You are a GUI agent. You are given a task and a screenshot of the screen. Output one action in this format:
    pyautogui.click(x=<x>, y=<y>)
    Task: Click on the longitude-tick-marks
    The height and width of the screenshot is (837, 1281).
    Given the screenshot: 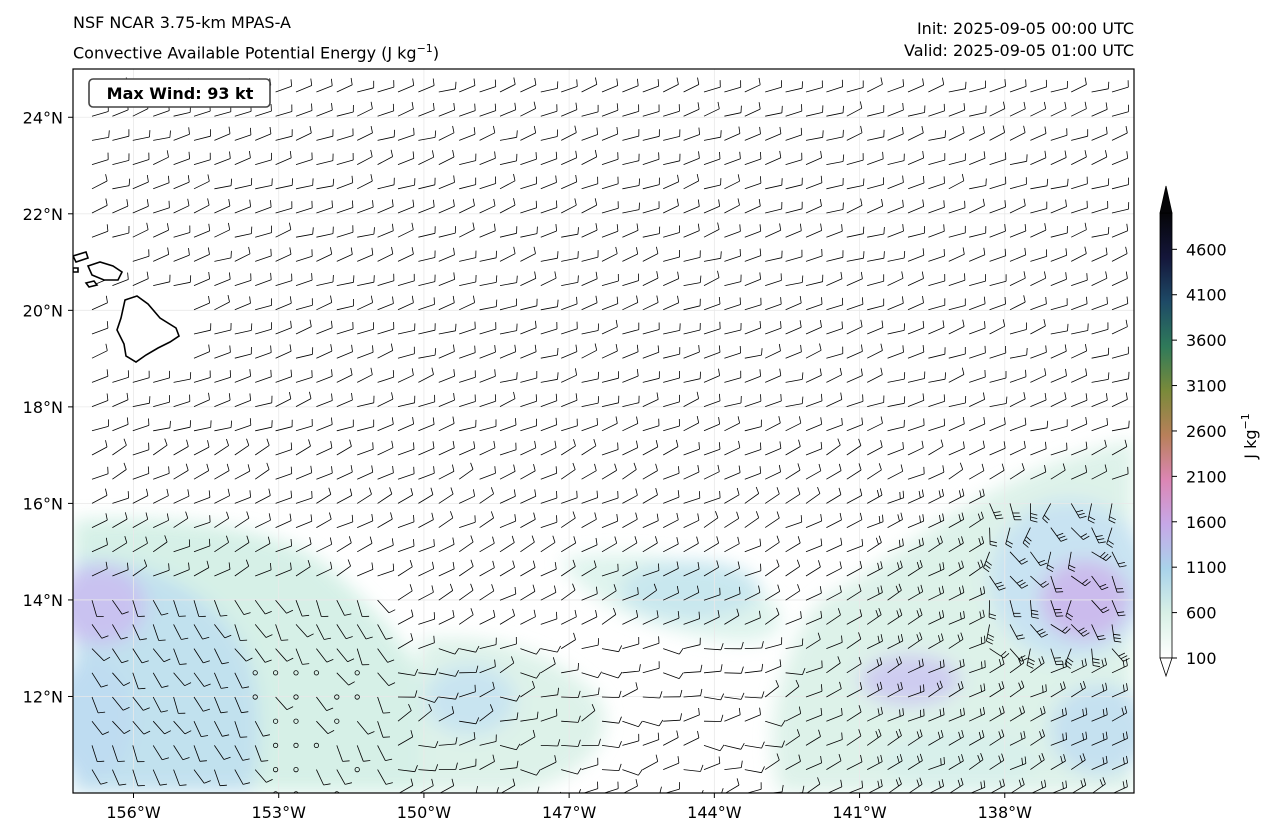 What is the action you would take?
    pyautogui.click(x=569, y=795)
    